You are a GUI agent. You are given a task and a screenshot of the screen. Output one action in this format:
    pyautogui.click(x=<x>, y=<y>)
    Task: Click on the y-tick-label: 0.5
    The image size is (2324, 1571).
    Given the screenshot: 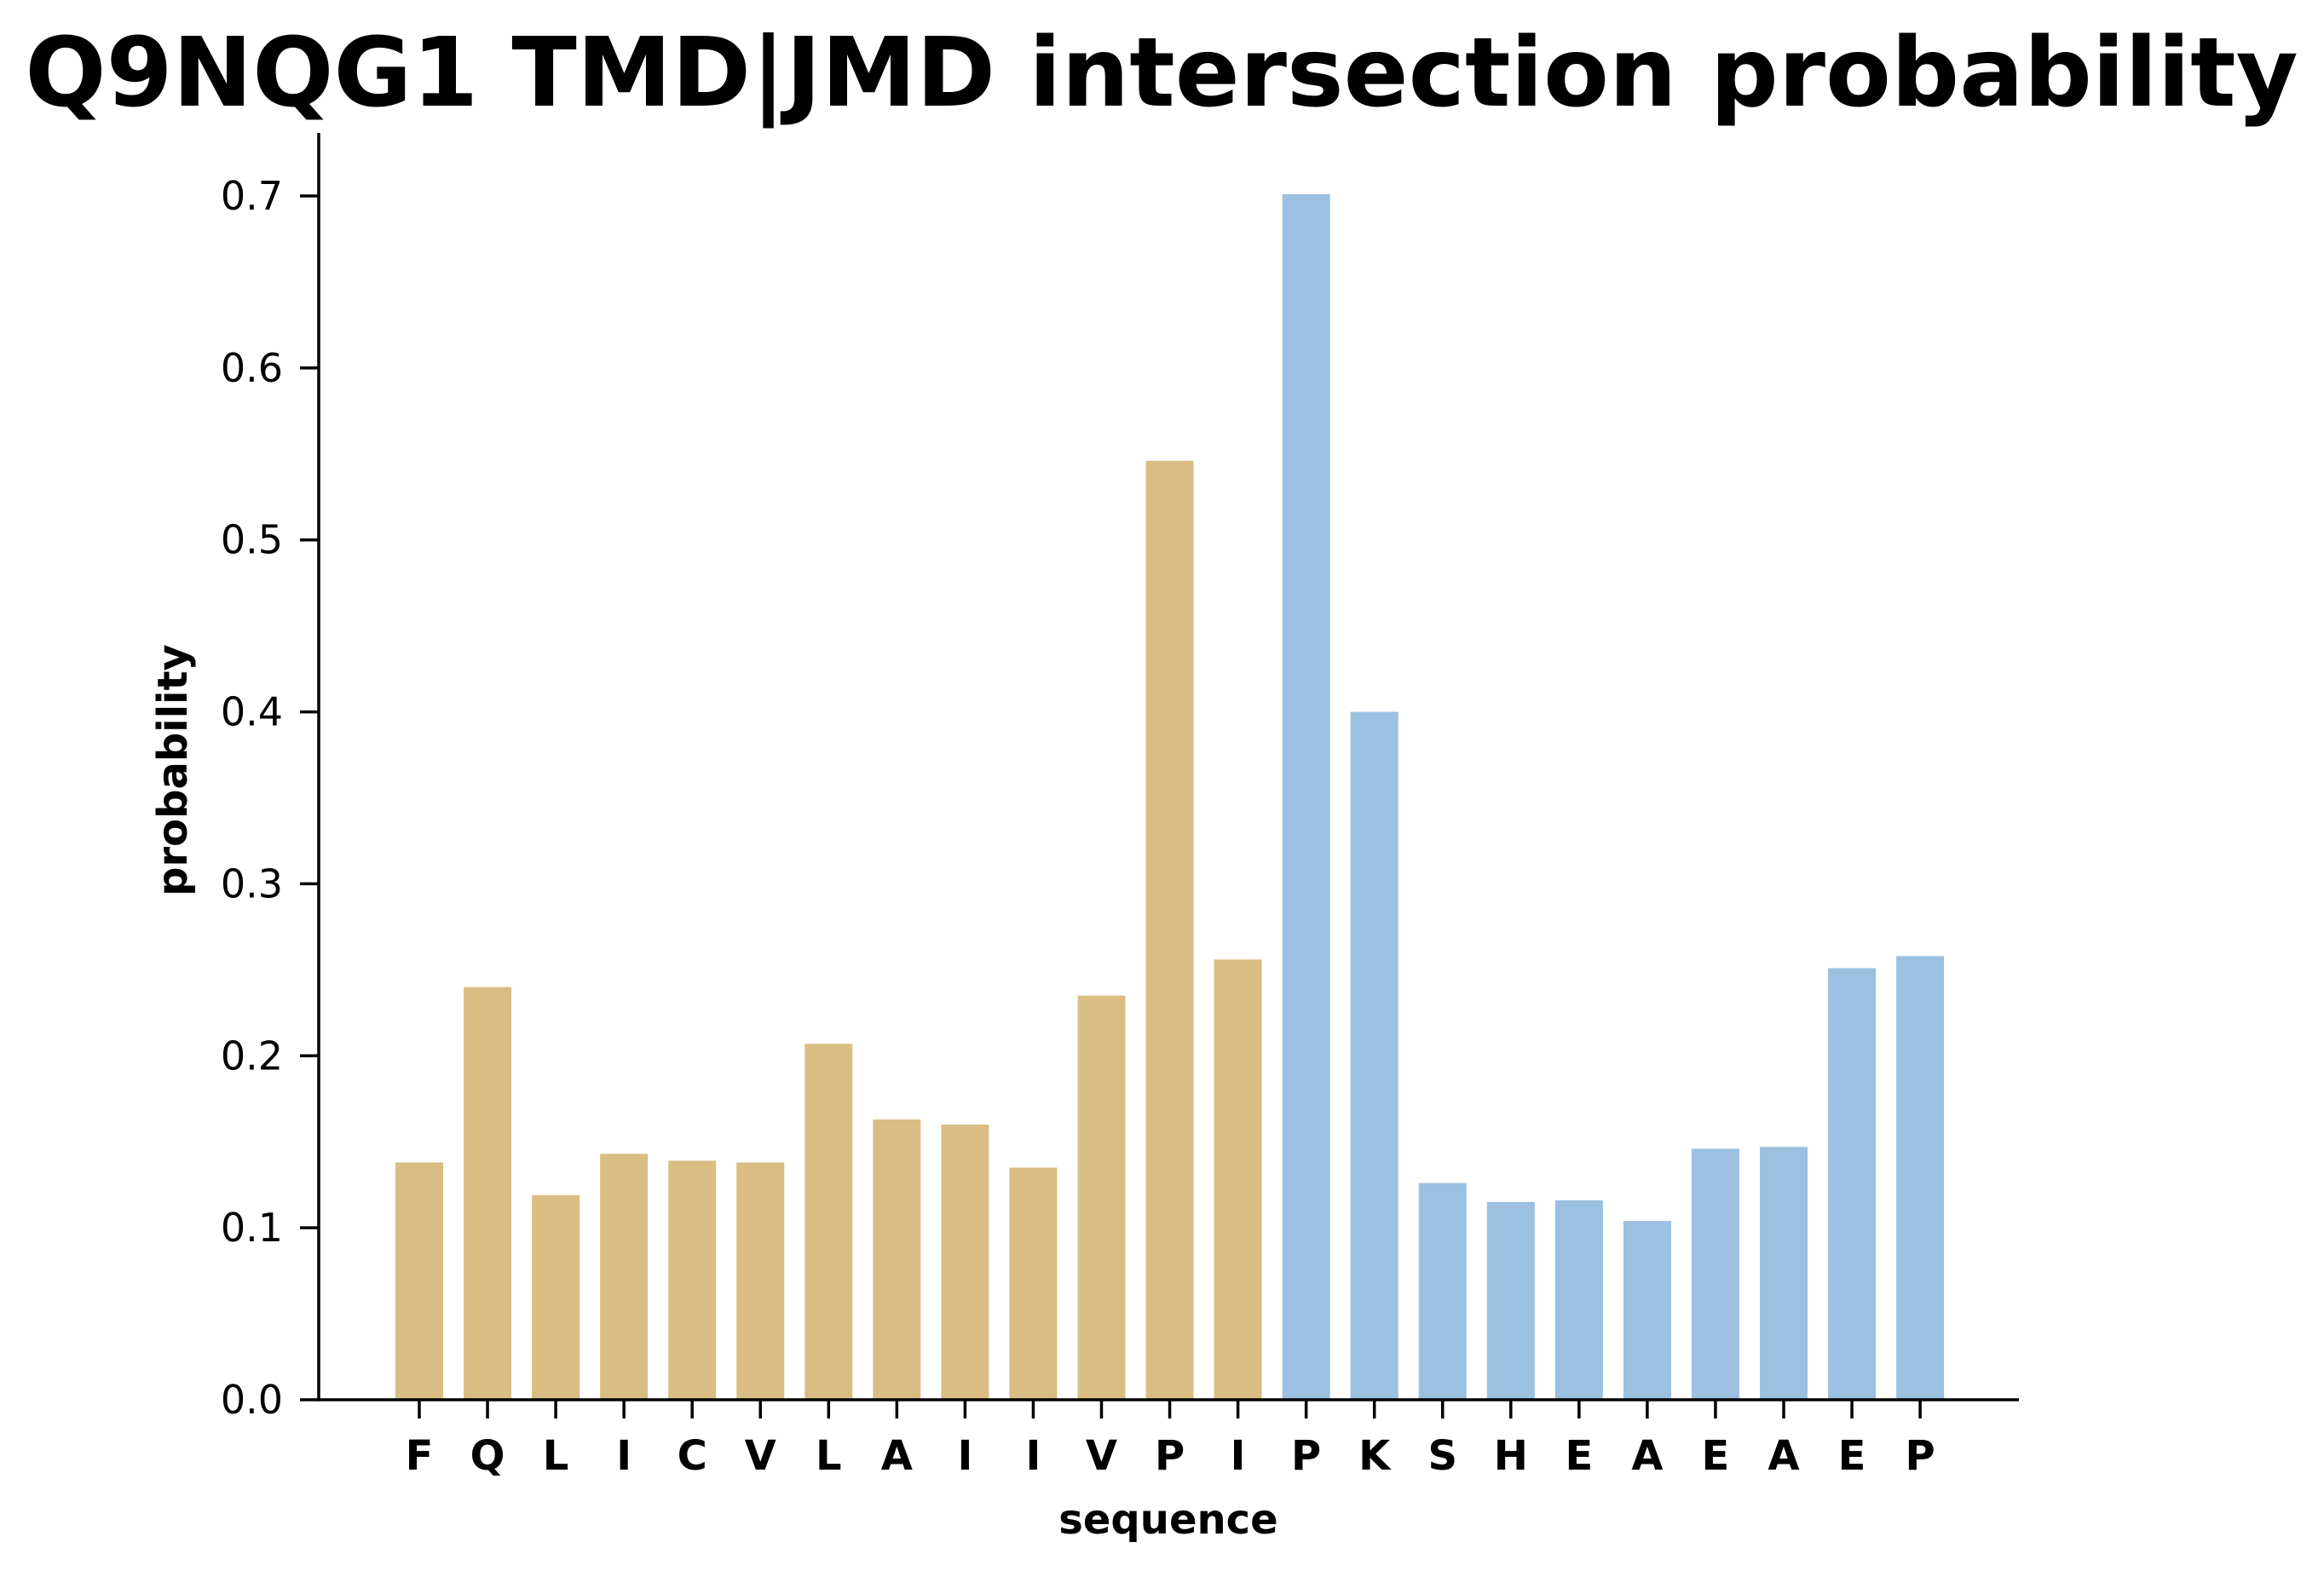 What is the action you would take?
    pyautogui.click(x=252, y=540)
    